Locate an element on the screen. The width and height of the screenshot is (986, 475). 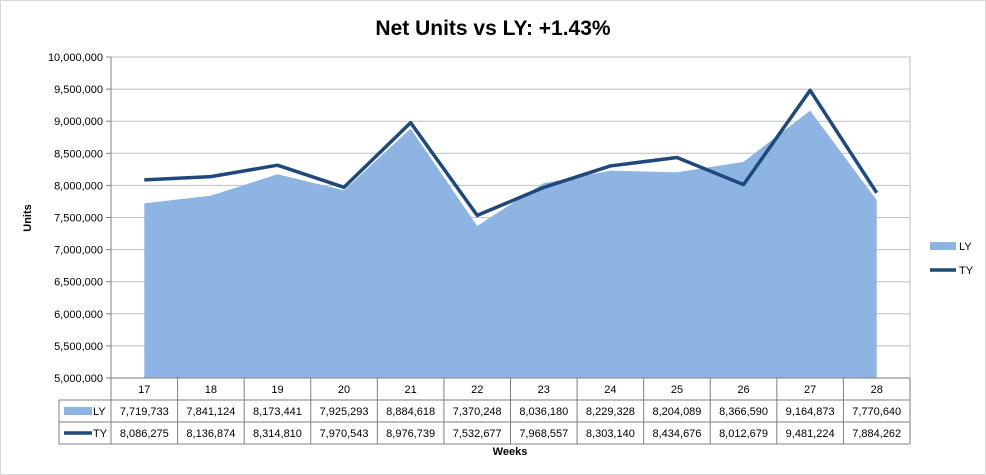
ty-row-header: TY is located at coordinates (100, 434).